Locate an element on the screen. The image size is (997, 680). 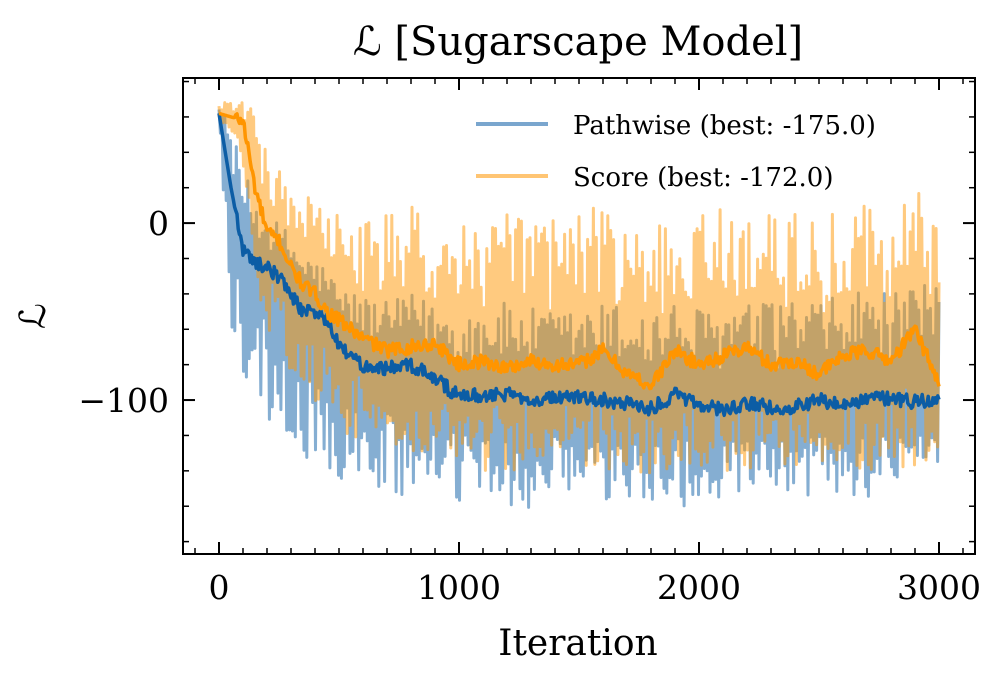
y-tick-label: −100 is located at coordinates (123, 400).